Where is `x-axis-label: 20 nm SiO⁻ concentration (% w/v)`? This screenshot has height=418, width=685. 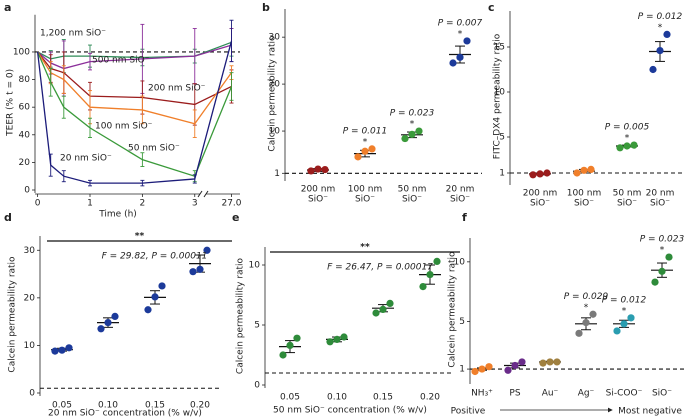 x-axis-label: 20 nm SiO⁻ concentration (% w/v) is located at coordinates (125, 413).